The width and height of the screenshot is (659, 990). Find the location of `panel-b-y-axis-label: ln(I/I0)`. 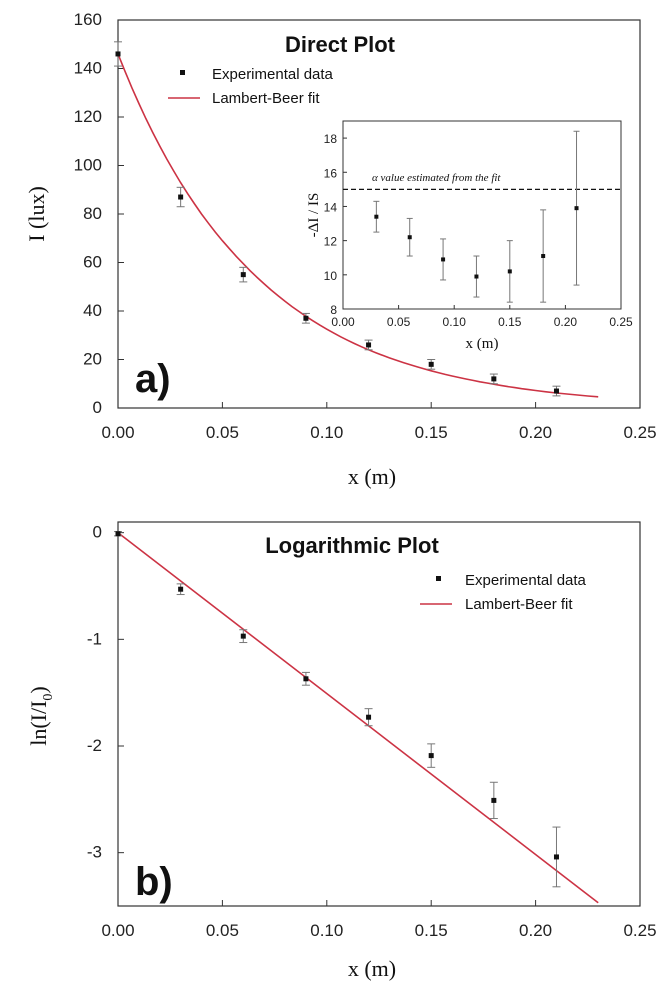

panel-b-y-axis-label: ln(I/I0) is located at coordinates (41, 716).